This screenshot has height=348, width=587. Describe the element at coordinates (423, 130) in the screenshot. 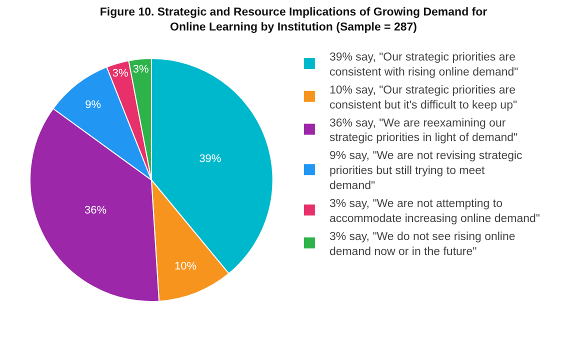

I see `legend-label: 36% say, "We are reexamining our strategic priorities in light of demand"` at that location.